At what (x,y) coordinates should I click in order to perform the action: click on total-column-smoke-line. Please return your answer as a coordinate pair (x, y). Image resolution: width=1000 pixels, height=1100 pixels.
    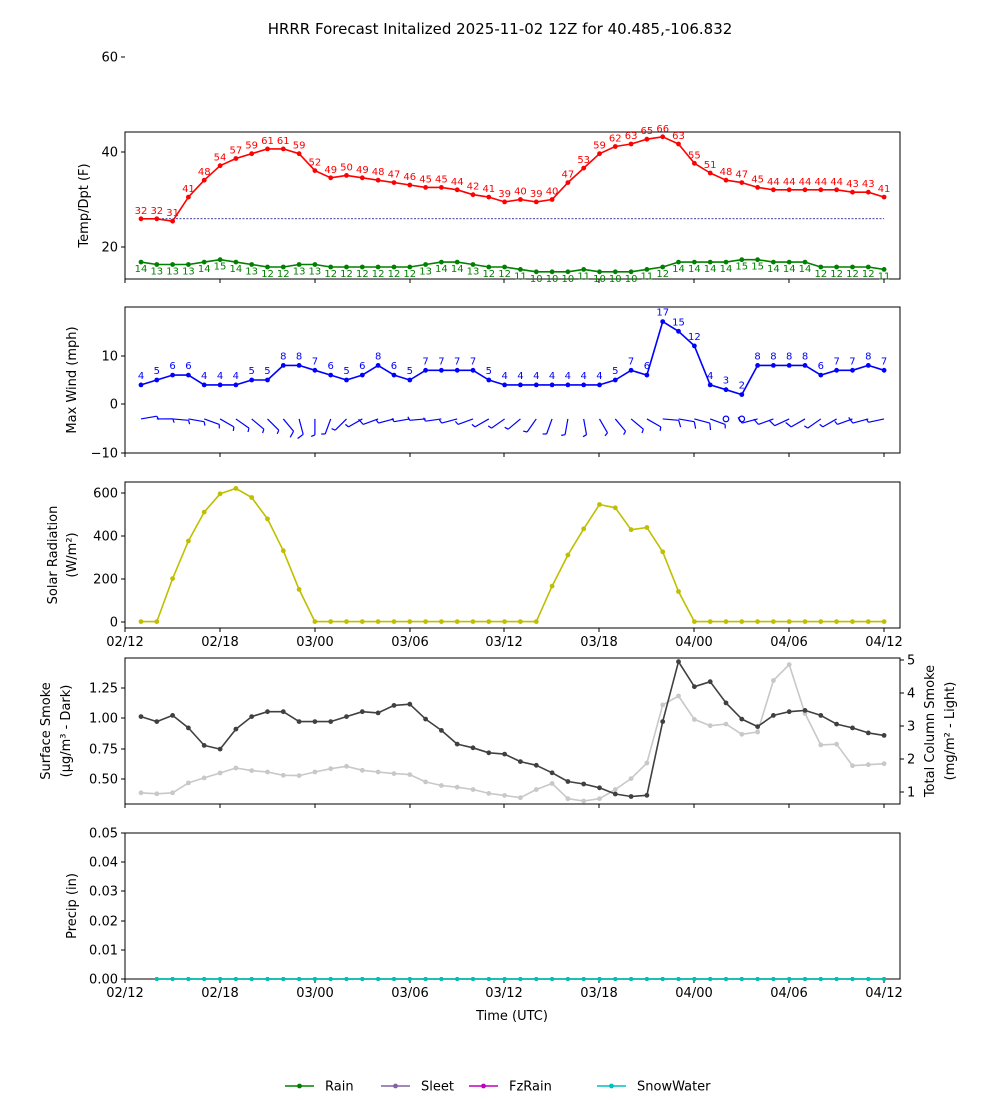
    Looking at the image, I should click on (512, 732).